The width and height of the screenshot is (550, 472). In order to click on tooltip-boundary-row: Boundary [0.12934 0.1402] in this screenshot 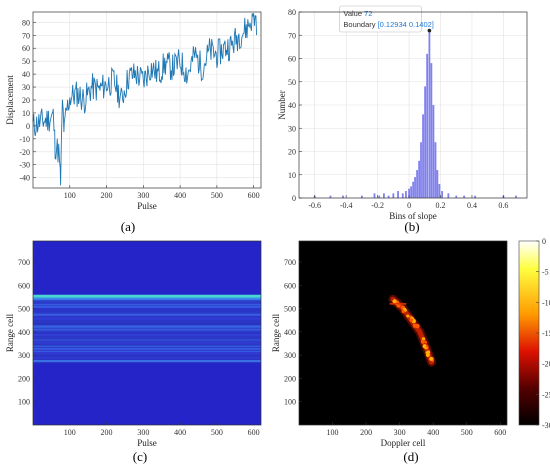, I will do `click(388, 24)`.